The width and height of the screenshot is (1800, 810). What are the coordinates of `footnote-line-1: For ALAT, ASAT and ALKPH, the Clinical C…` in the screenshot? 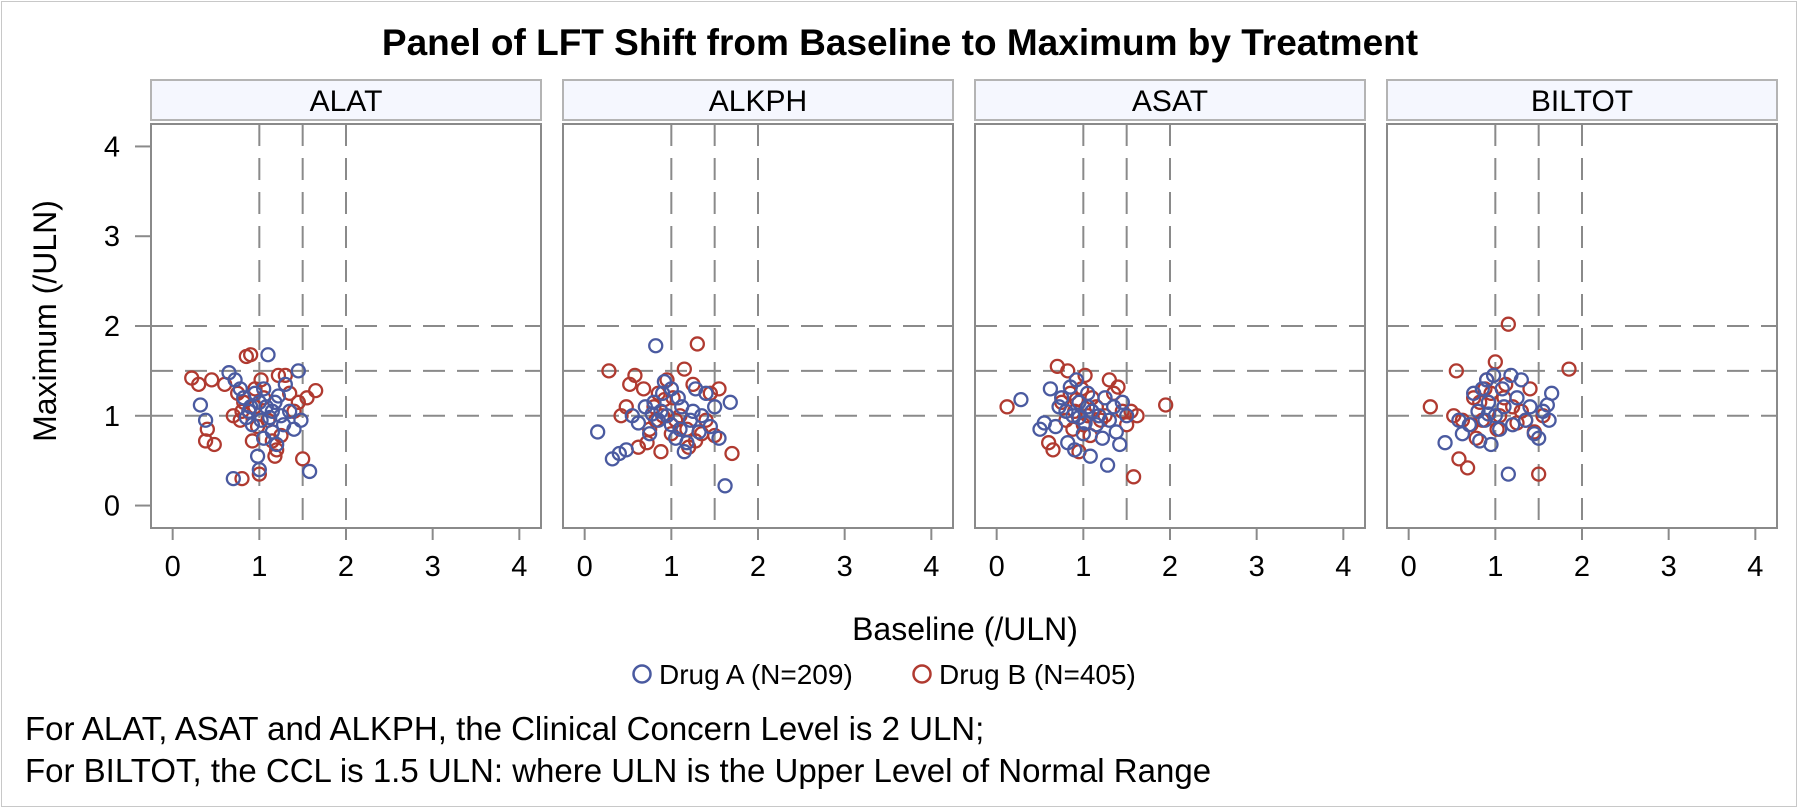 It's located at (504, 728).